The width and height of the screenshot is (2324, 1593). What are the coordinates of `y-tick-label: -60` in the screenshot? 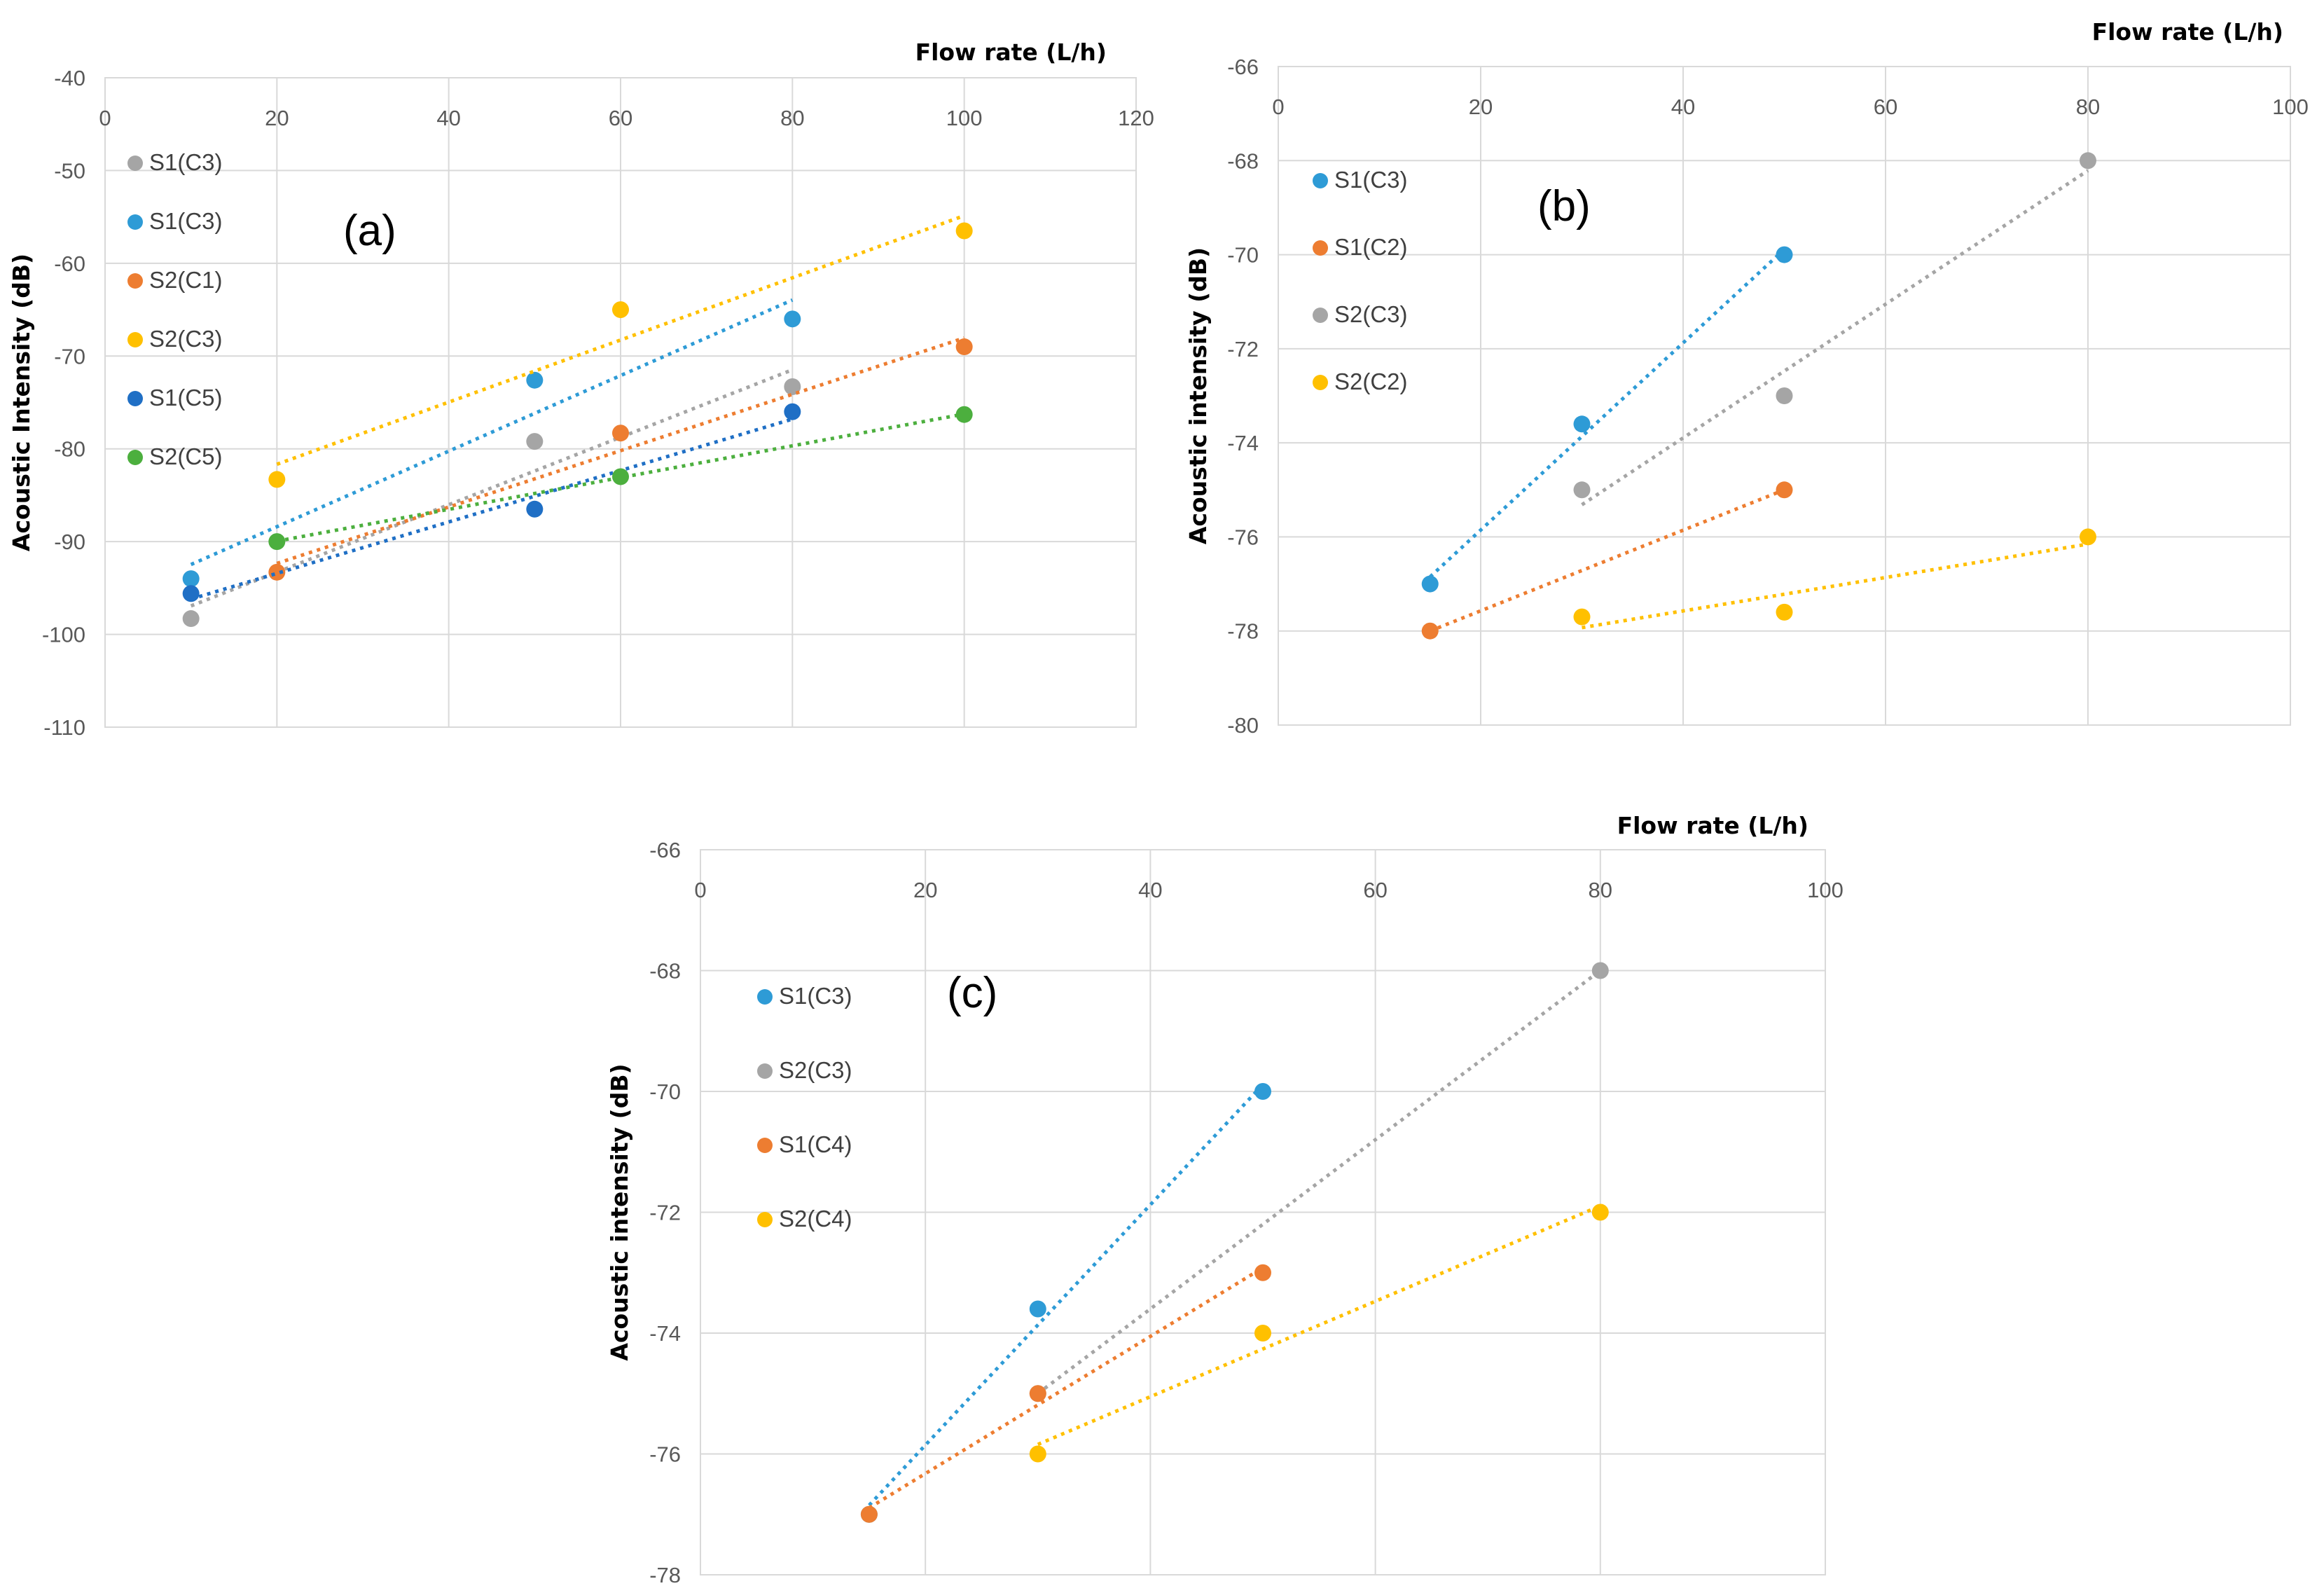 It's located at (69, 264).